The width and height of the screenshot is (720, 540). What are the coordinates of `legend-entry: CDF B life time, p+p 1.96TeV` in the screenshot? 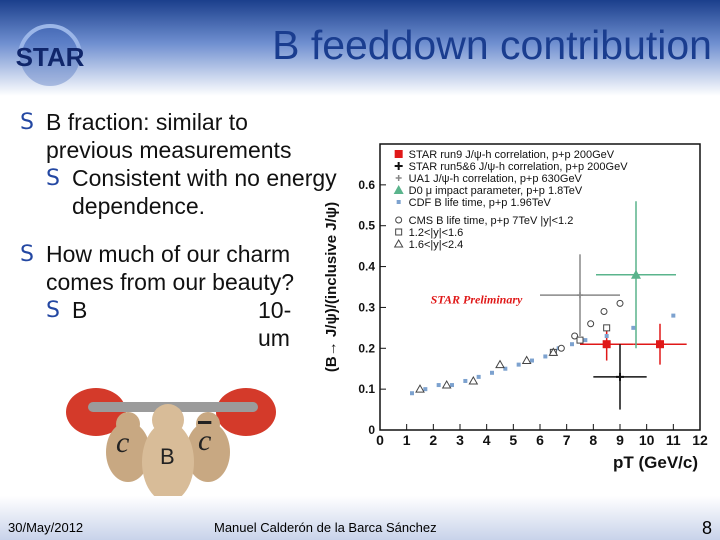 It's located at (480, 203).